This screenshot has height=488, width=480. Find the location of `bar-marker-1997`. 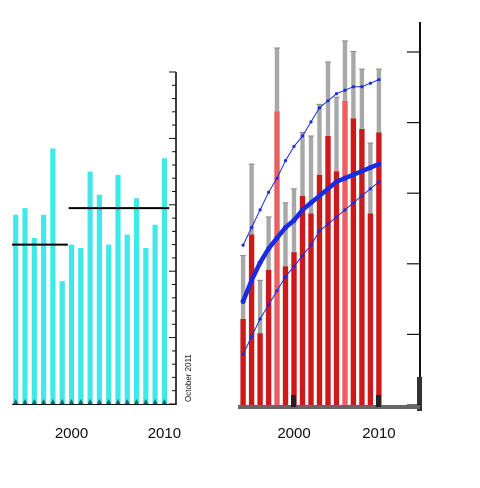

bar-marker-1997 is located at coordinates (44, 401).